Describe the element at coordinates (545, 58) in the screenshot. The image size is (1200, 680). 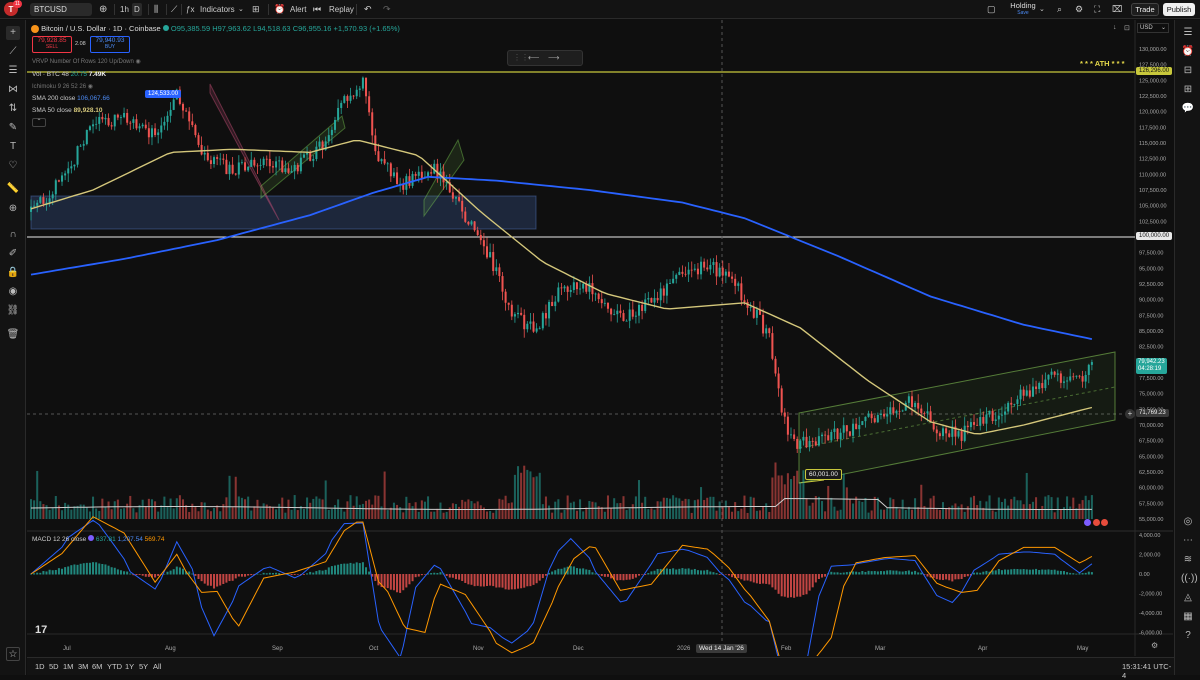
I see `floating-toolbar: ⋮⋮ ⟵ ⟶` at that location.